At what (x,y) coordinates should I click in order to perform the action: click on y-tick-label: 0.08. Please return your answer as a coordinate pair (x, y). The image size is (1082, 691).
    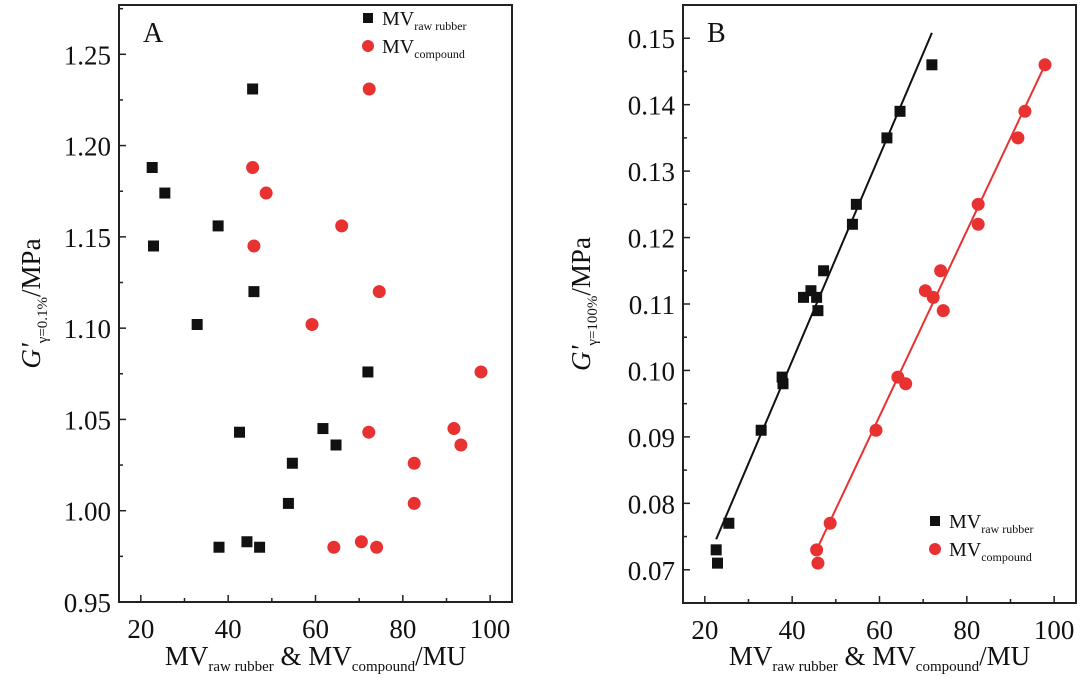
    Looking at the image, I should click on (651, 504).